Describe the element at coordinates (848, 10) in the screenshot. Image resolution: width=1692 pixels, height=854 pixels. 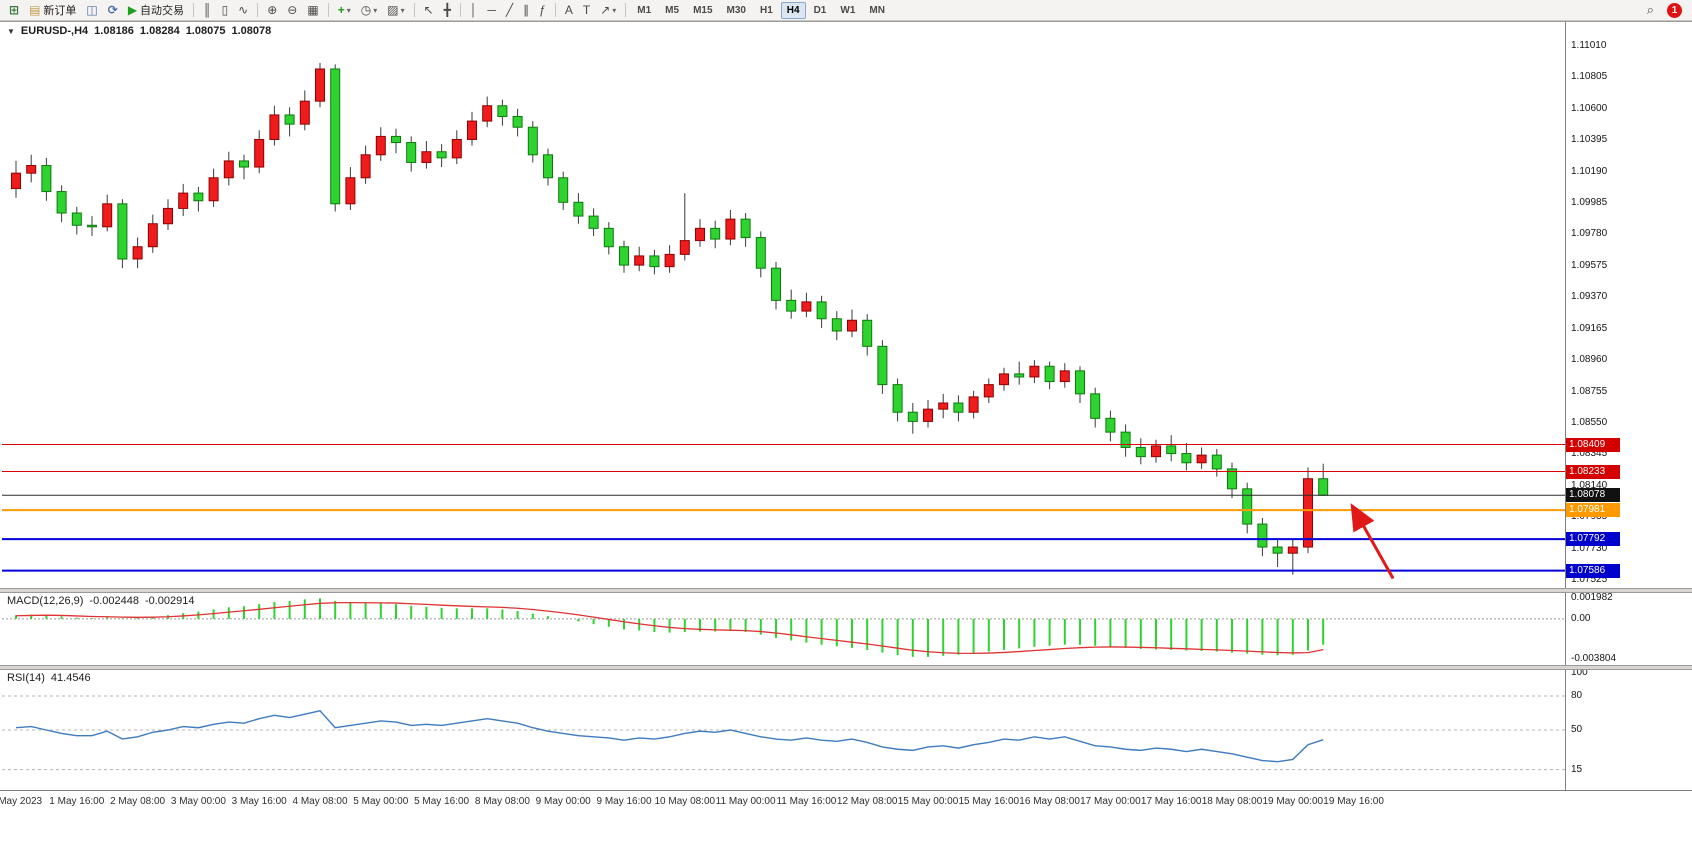
I see `timeframe-w1-button: W1` at that location.